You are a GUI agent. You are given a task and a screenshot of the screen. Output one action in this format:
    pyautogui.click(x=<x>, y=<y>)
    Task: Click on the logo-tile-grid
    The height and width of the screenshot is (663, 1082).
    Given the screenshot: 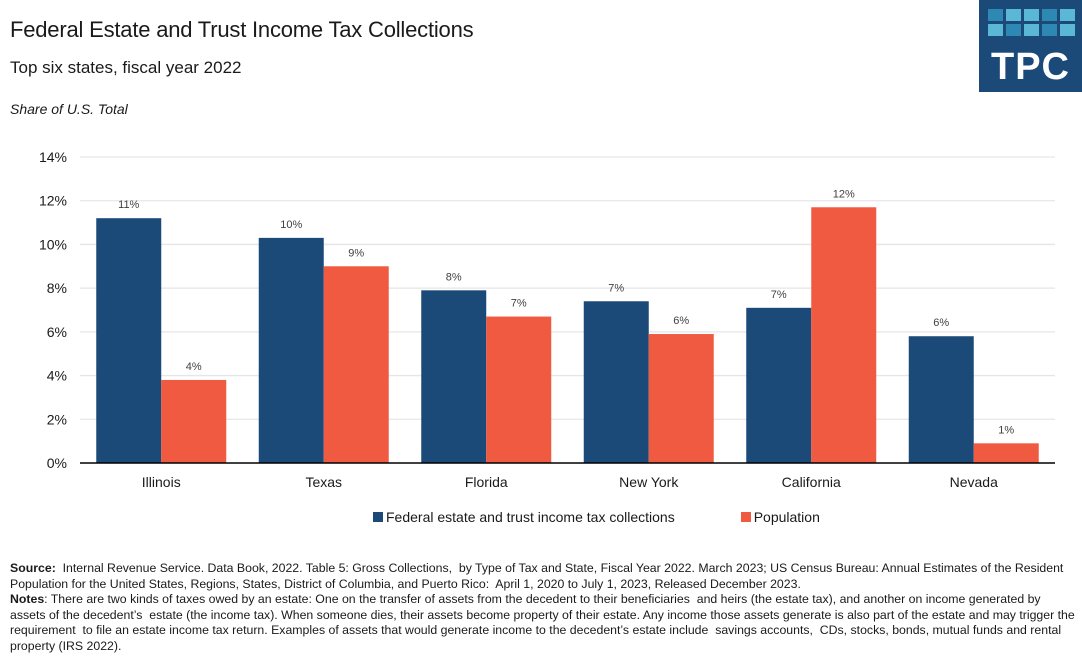 What is the action you would take?
    pyautogui.click(x=1031, y=22)
    